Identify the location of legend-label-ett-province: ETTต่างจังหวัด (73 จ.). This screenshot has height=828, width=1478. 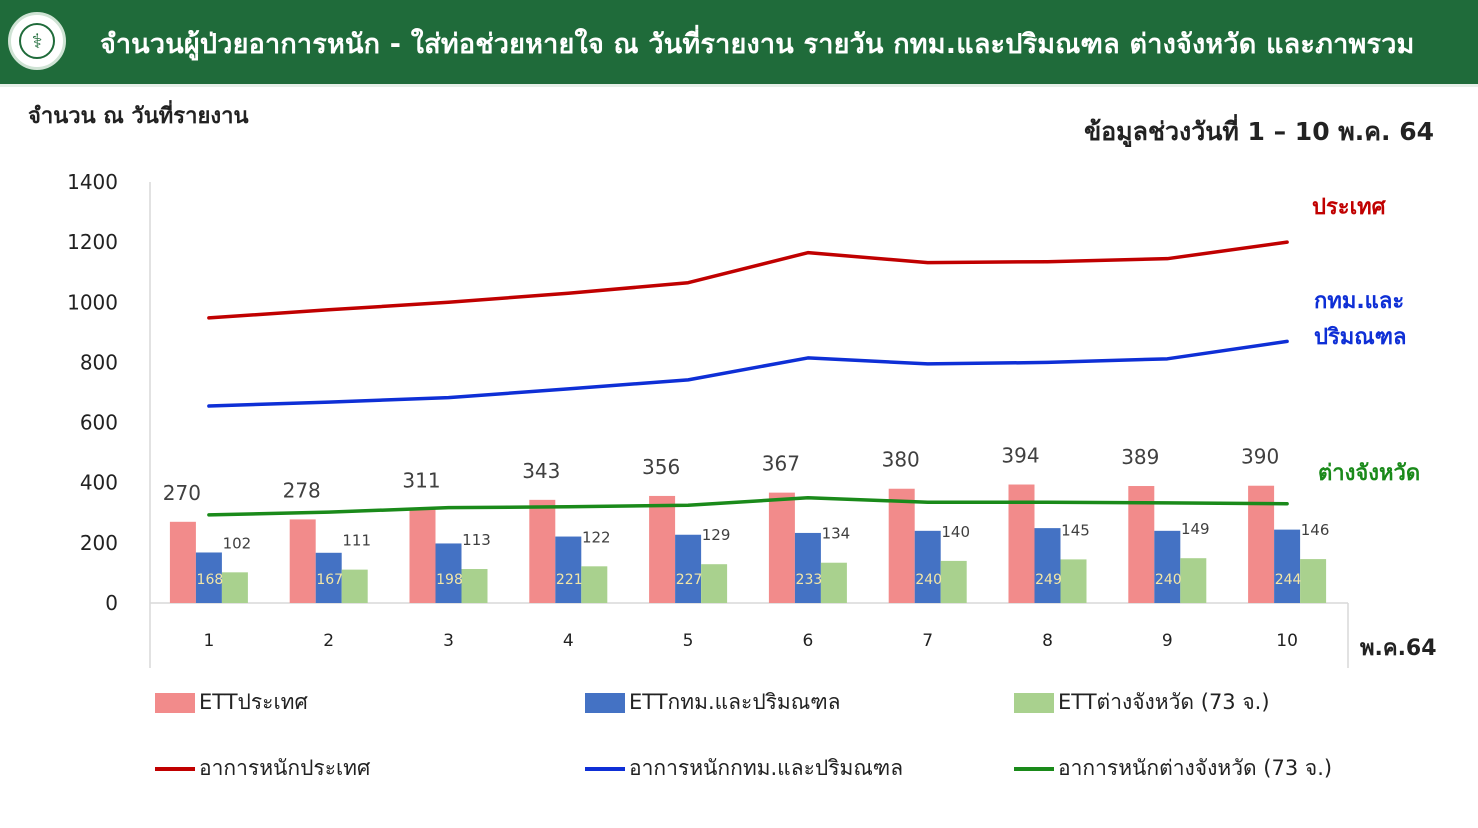
(1164, 702).